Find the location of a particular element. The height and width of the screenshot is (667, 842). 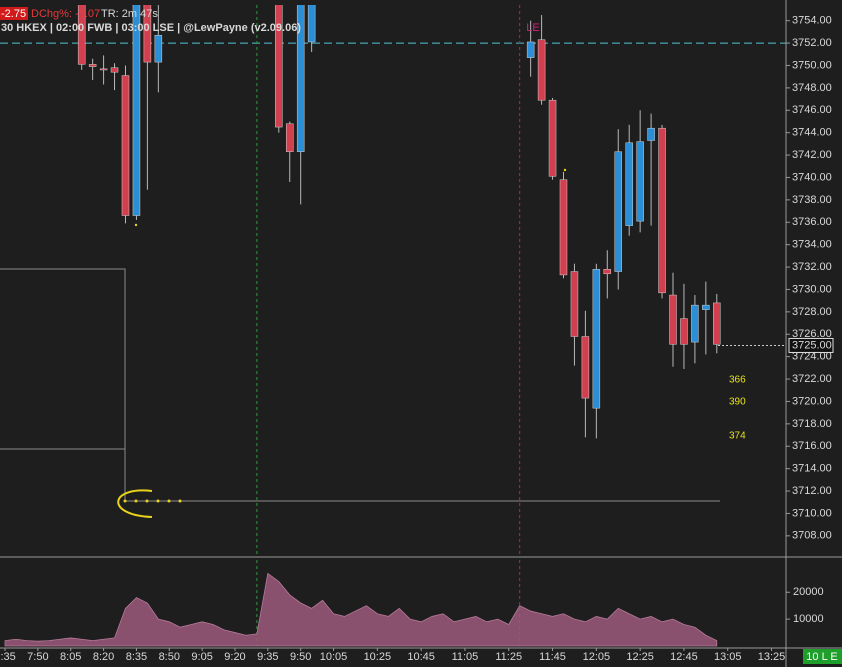

y-tick-label: 3708.00 is located at coordinates (812, 536).